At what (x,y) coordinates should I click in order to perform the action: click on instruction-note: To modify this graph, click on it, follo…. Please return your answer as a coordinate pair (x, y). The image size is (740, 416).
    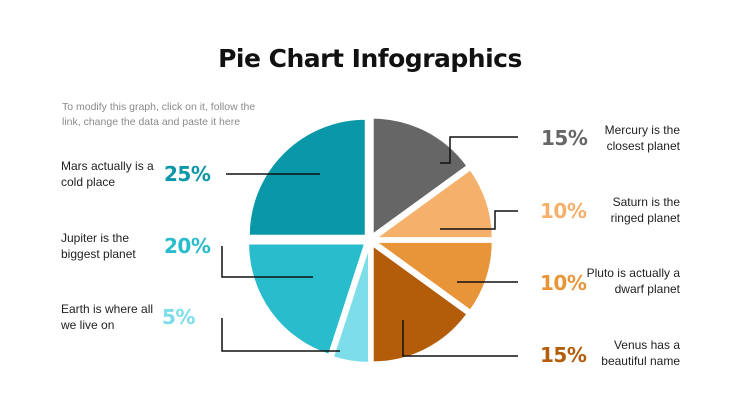
    Looking at the image, I should click on (159, 114).